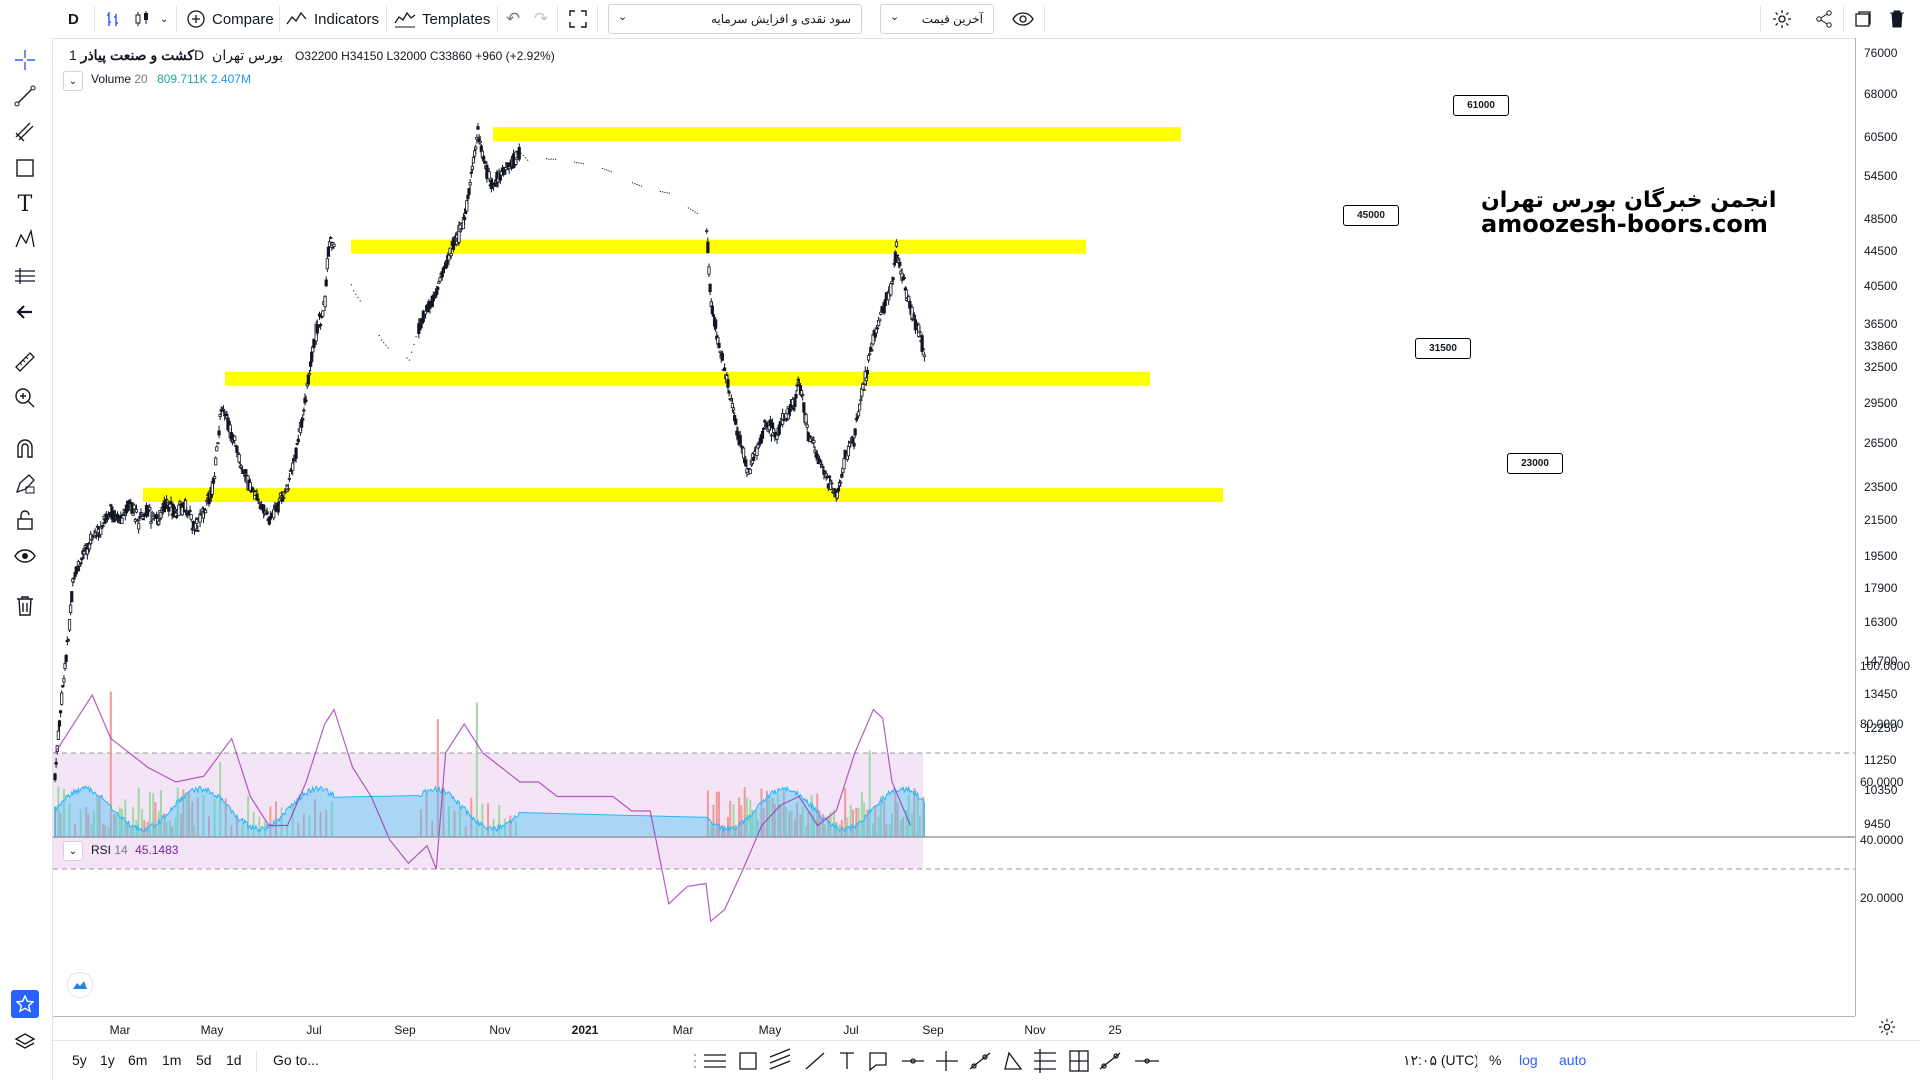 The width and height of the screenshot is (1920, 1082). What do you see at coordinates (113, 19) in the screenshot?
I see `bars-style-icon` at bounding box center [113, 19].